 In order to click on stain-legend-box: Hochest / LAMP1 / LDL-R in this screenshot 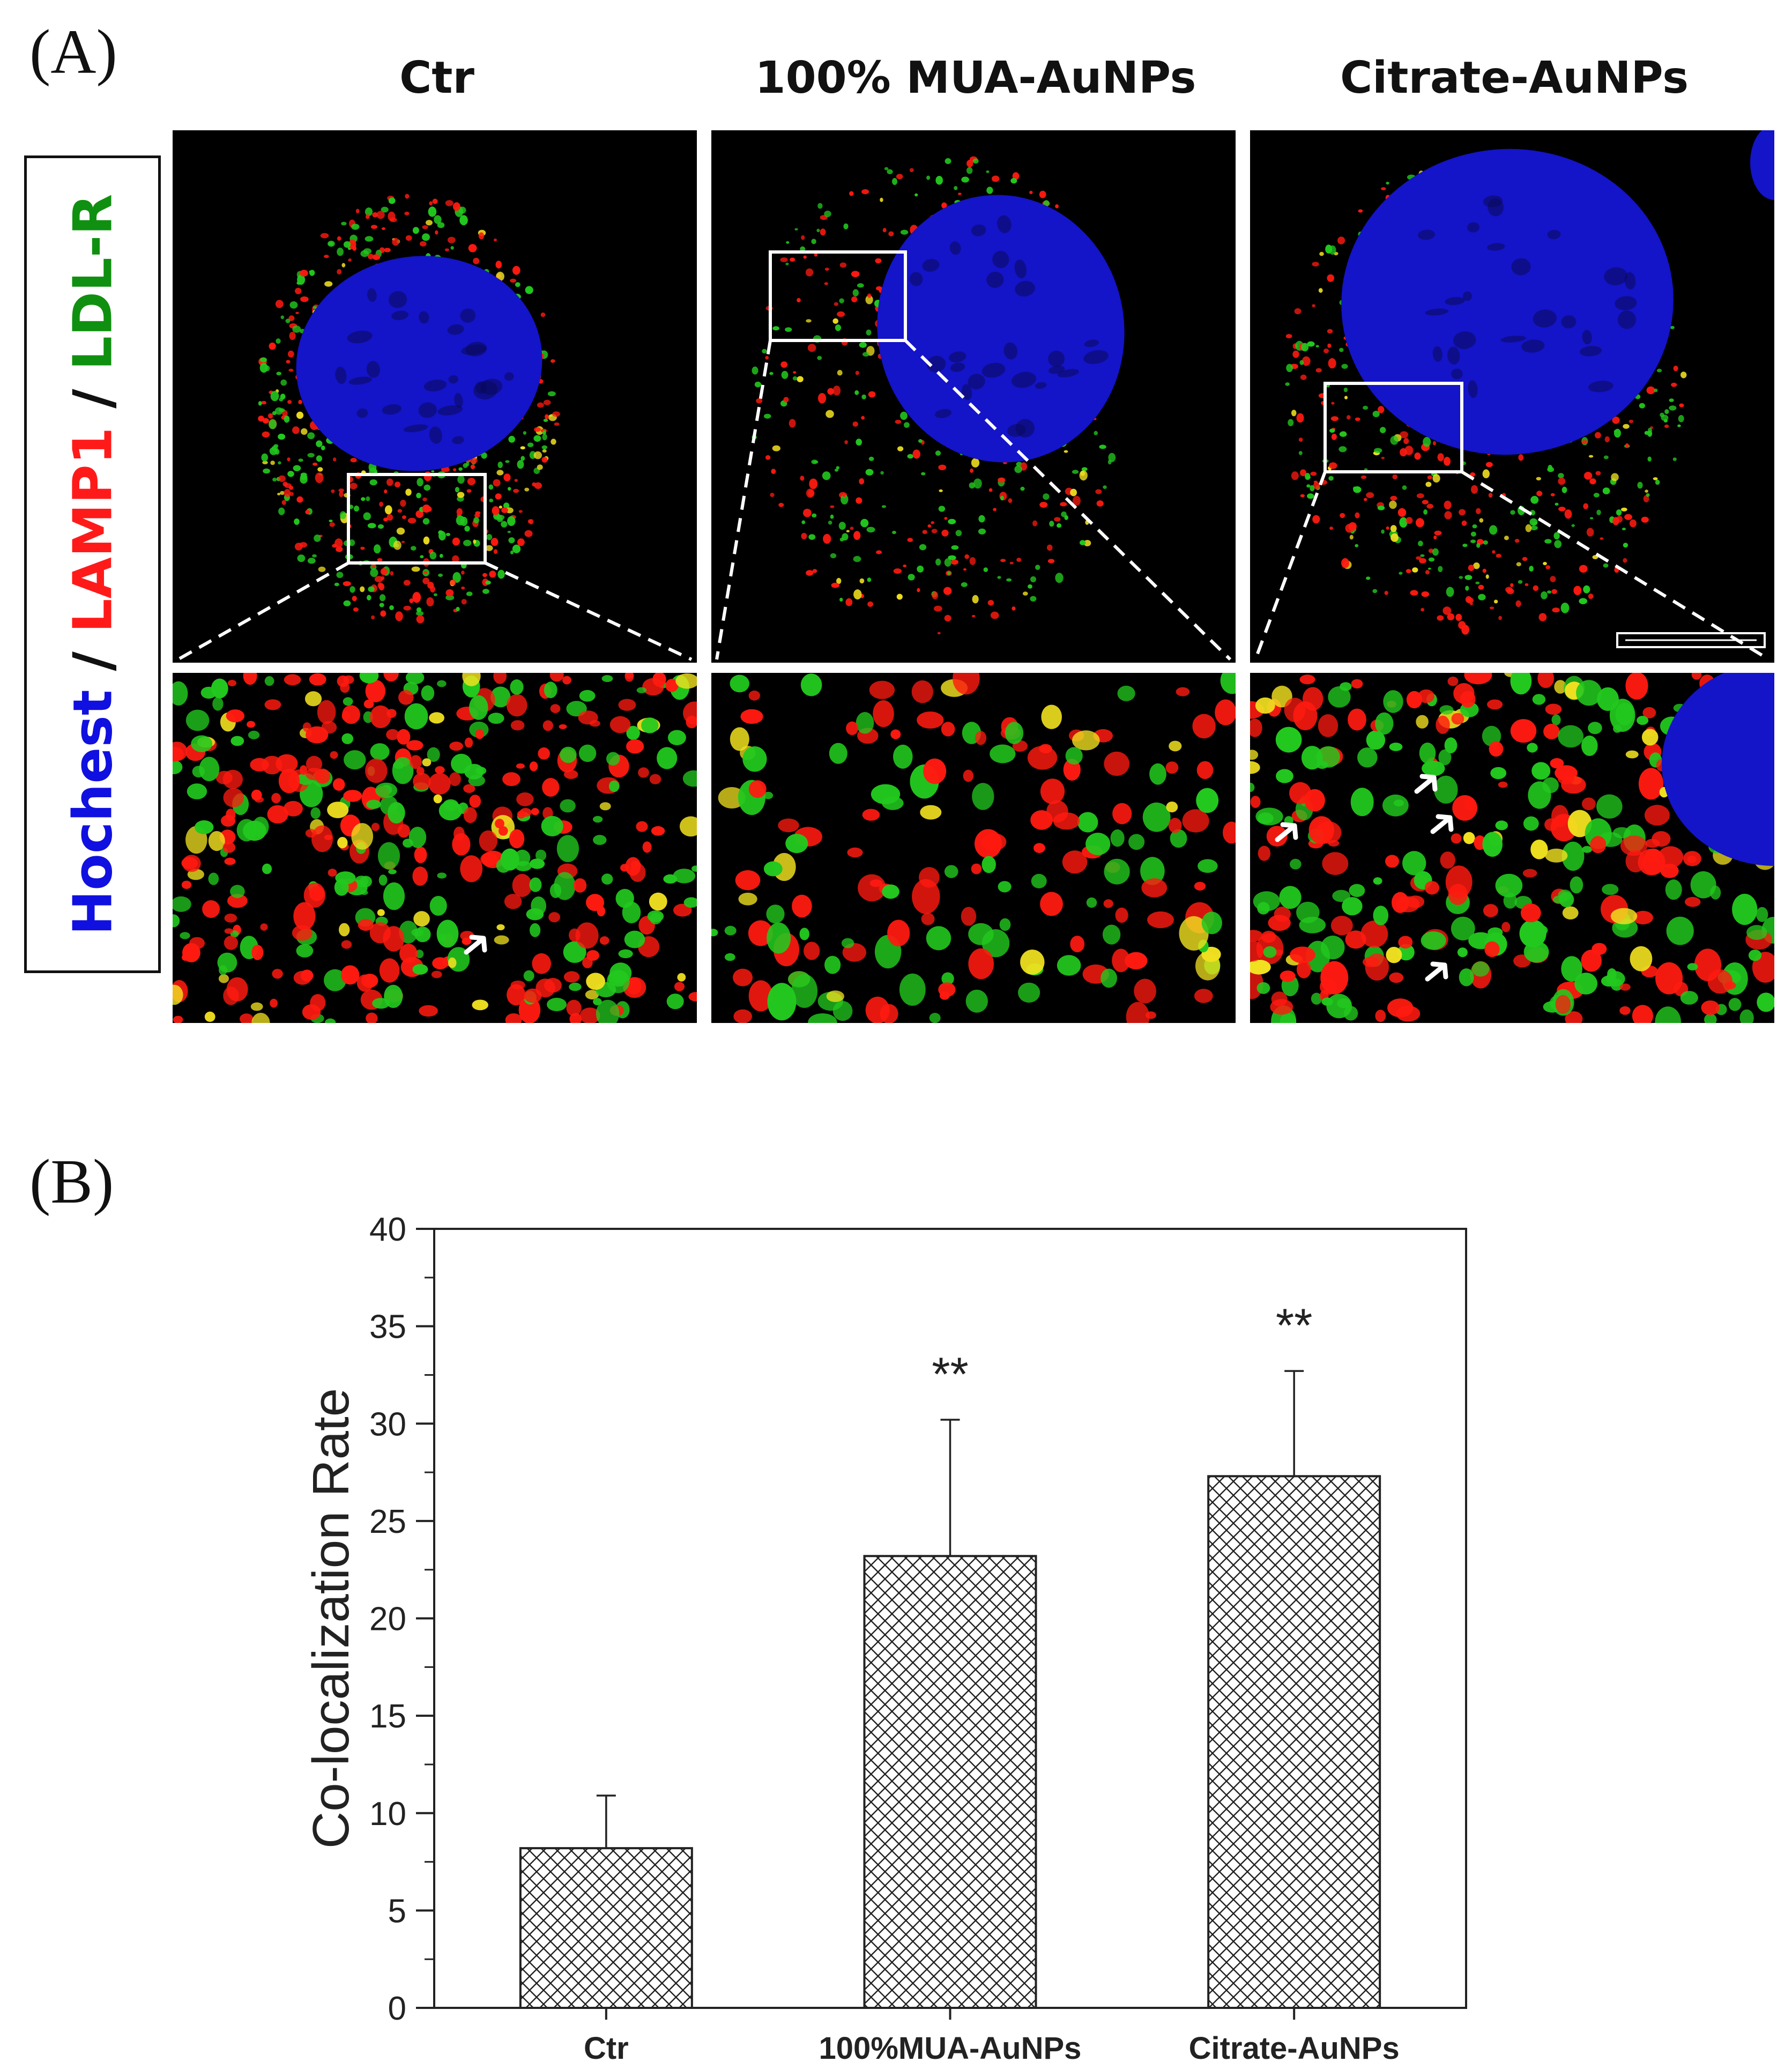, I will do `click(92, 564)`.